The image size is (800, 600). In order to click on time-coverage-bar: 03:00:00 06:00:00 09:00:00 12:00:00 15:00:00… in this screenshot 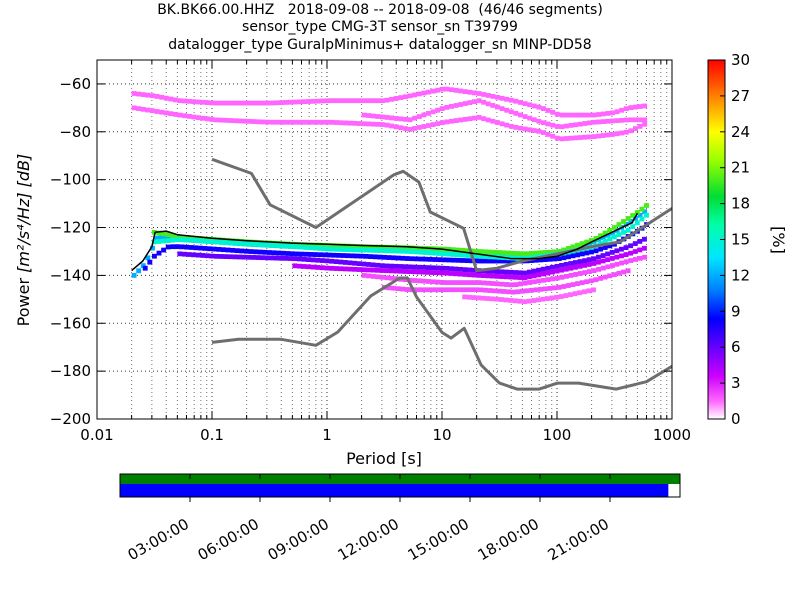, I will do `click(400, 518)`.